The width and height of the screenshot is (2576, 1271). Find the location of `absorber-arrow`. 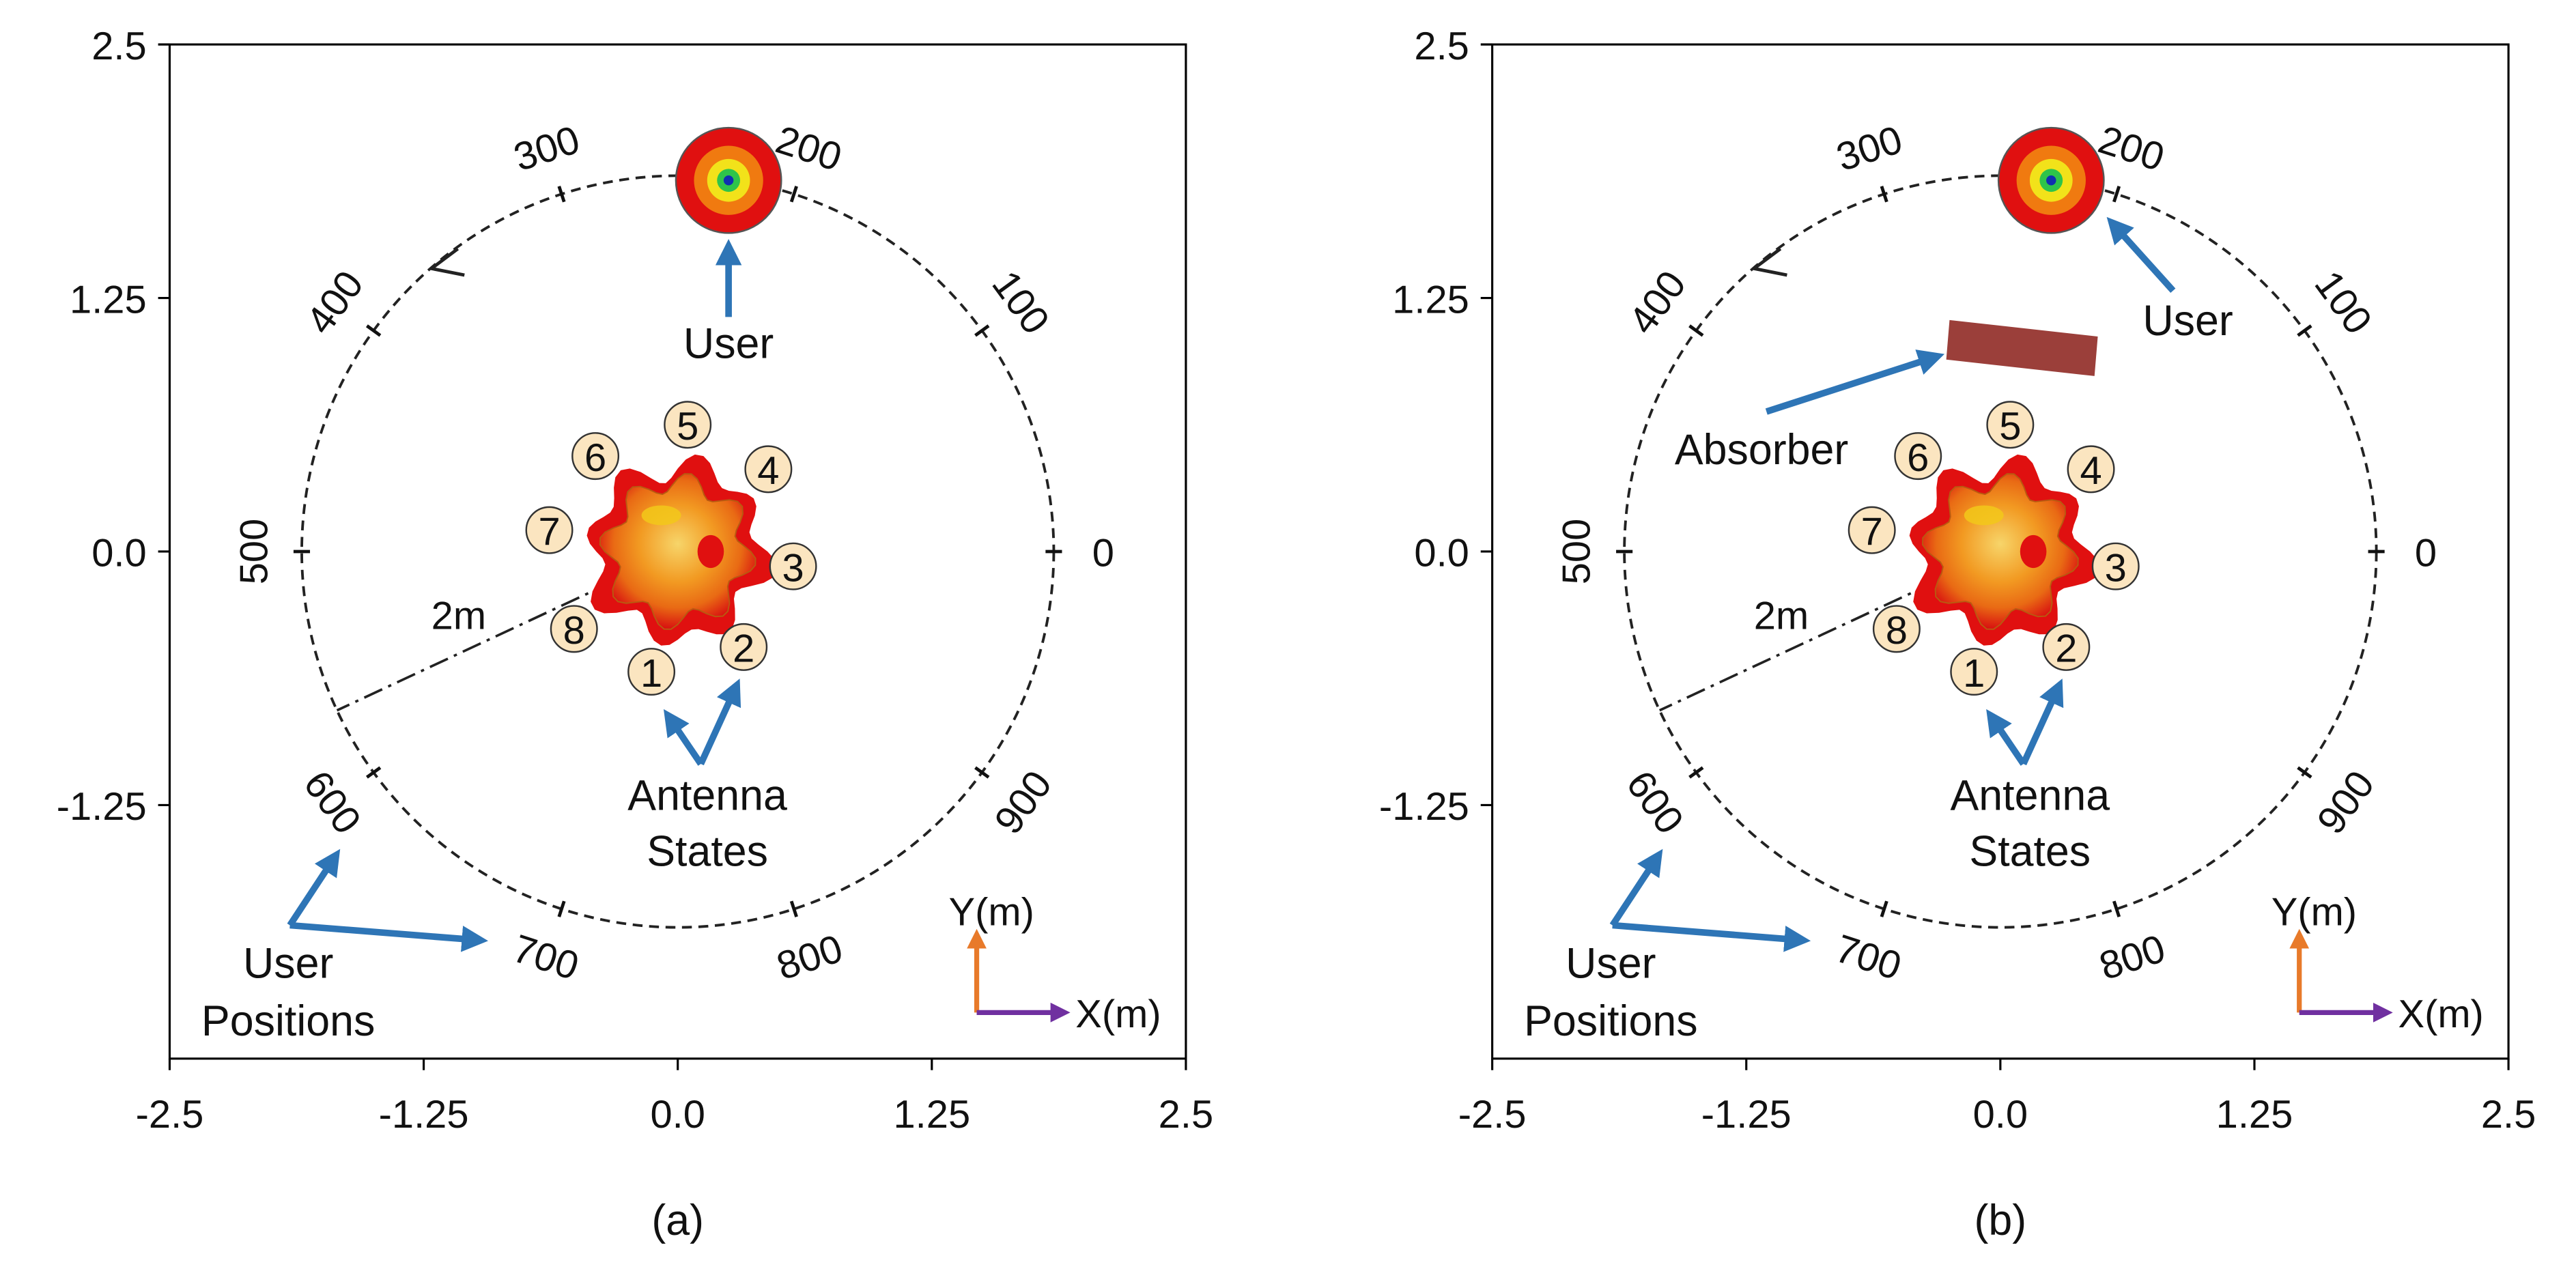

absorber-arrow is located at coordinates (1850, 385).